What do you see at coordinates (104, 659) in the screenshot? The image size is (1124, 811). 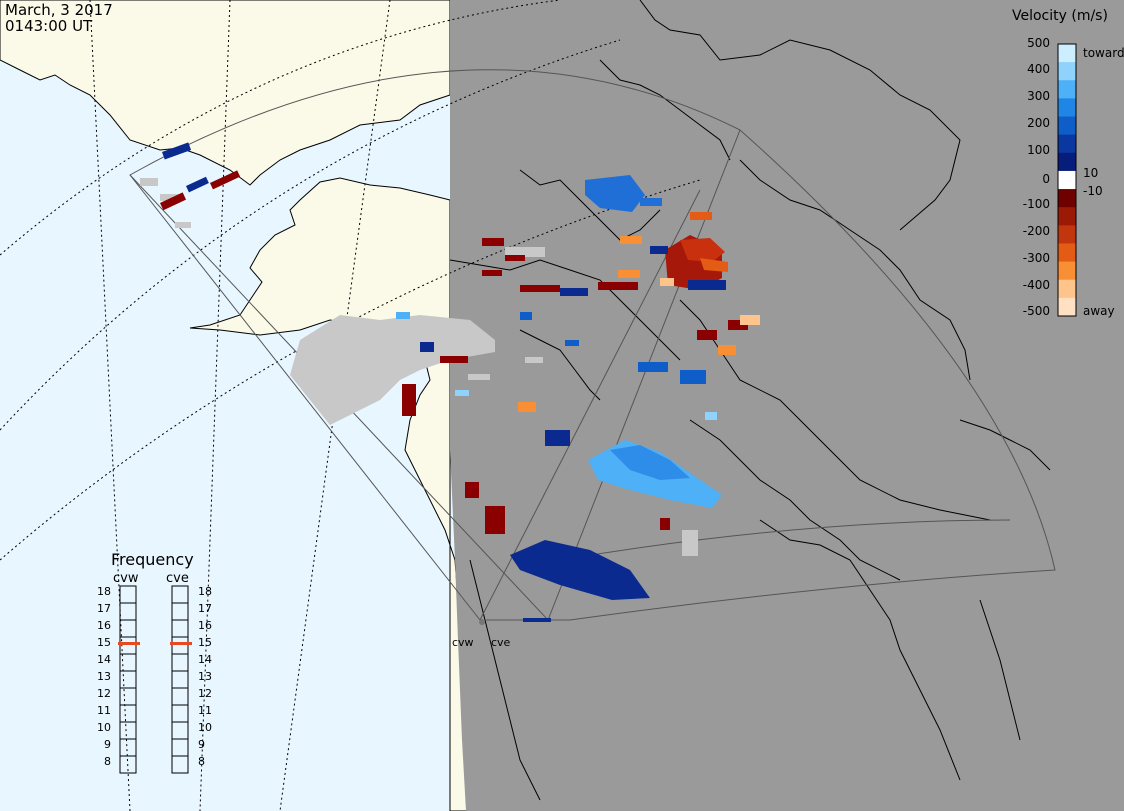 I see `frequency-tick-label-left: 14` at bounding box center [104, 659].